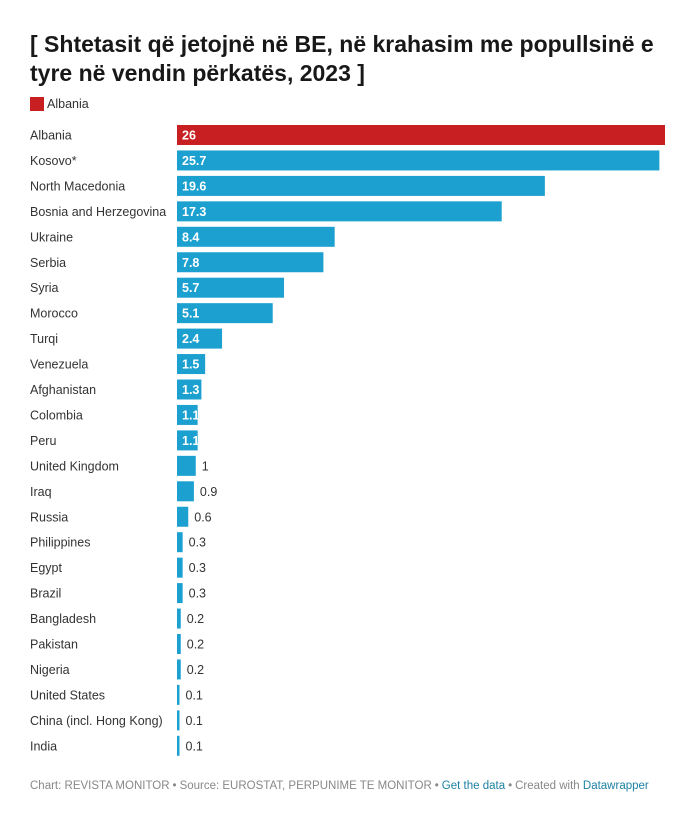  Describe the element at coordinates (190, 237) in the screenshot. I see `value-label-ukraine: 8.4` at that location.